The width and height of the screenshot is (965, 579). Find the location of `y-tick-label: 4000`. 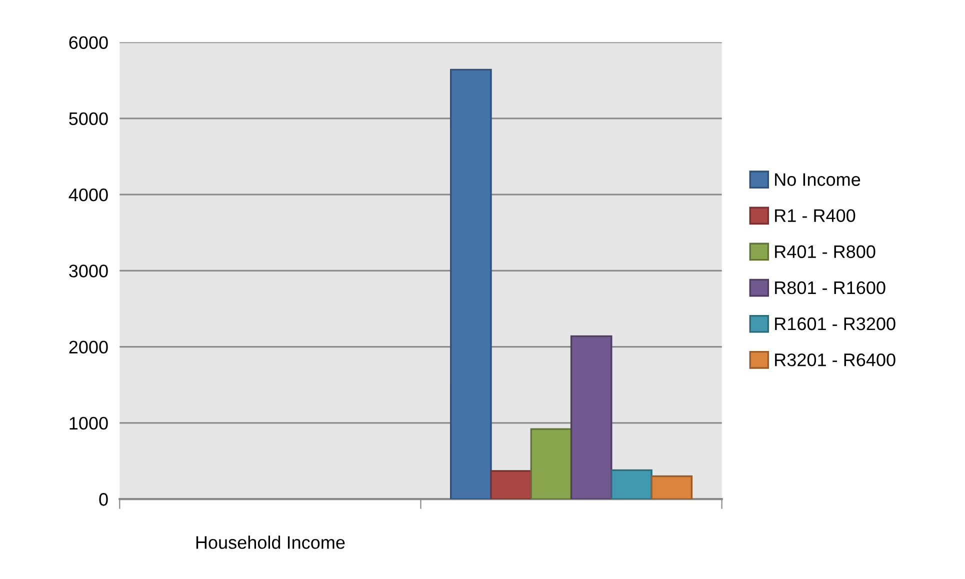

y-tick-label: 4000 is located at coordinates (88, 195).